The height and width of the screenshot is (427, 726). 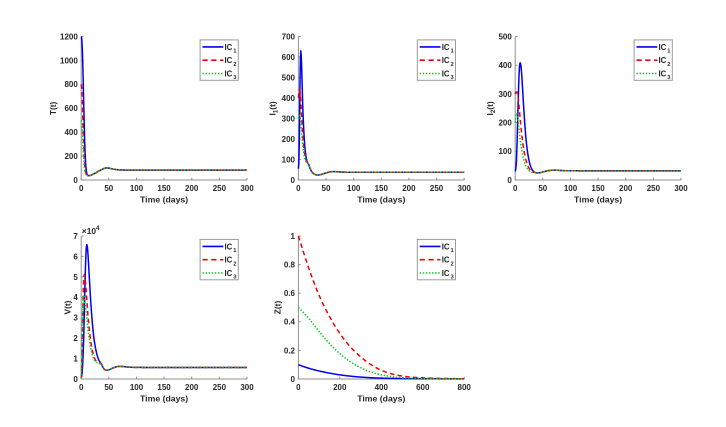 I want to click on svg-text: 700, so click(x=289, y=36).